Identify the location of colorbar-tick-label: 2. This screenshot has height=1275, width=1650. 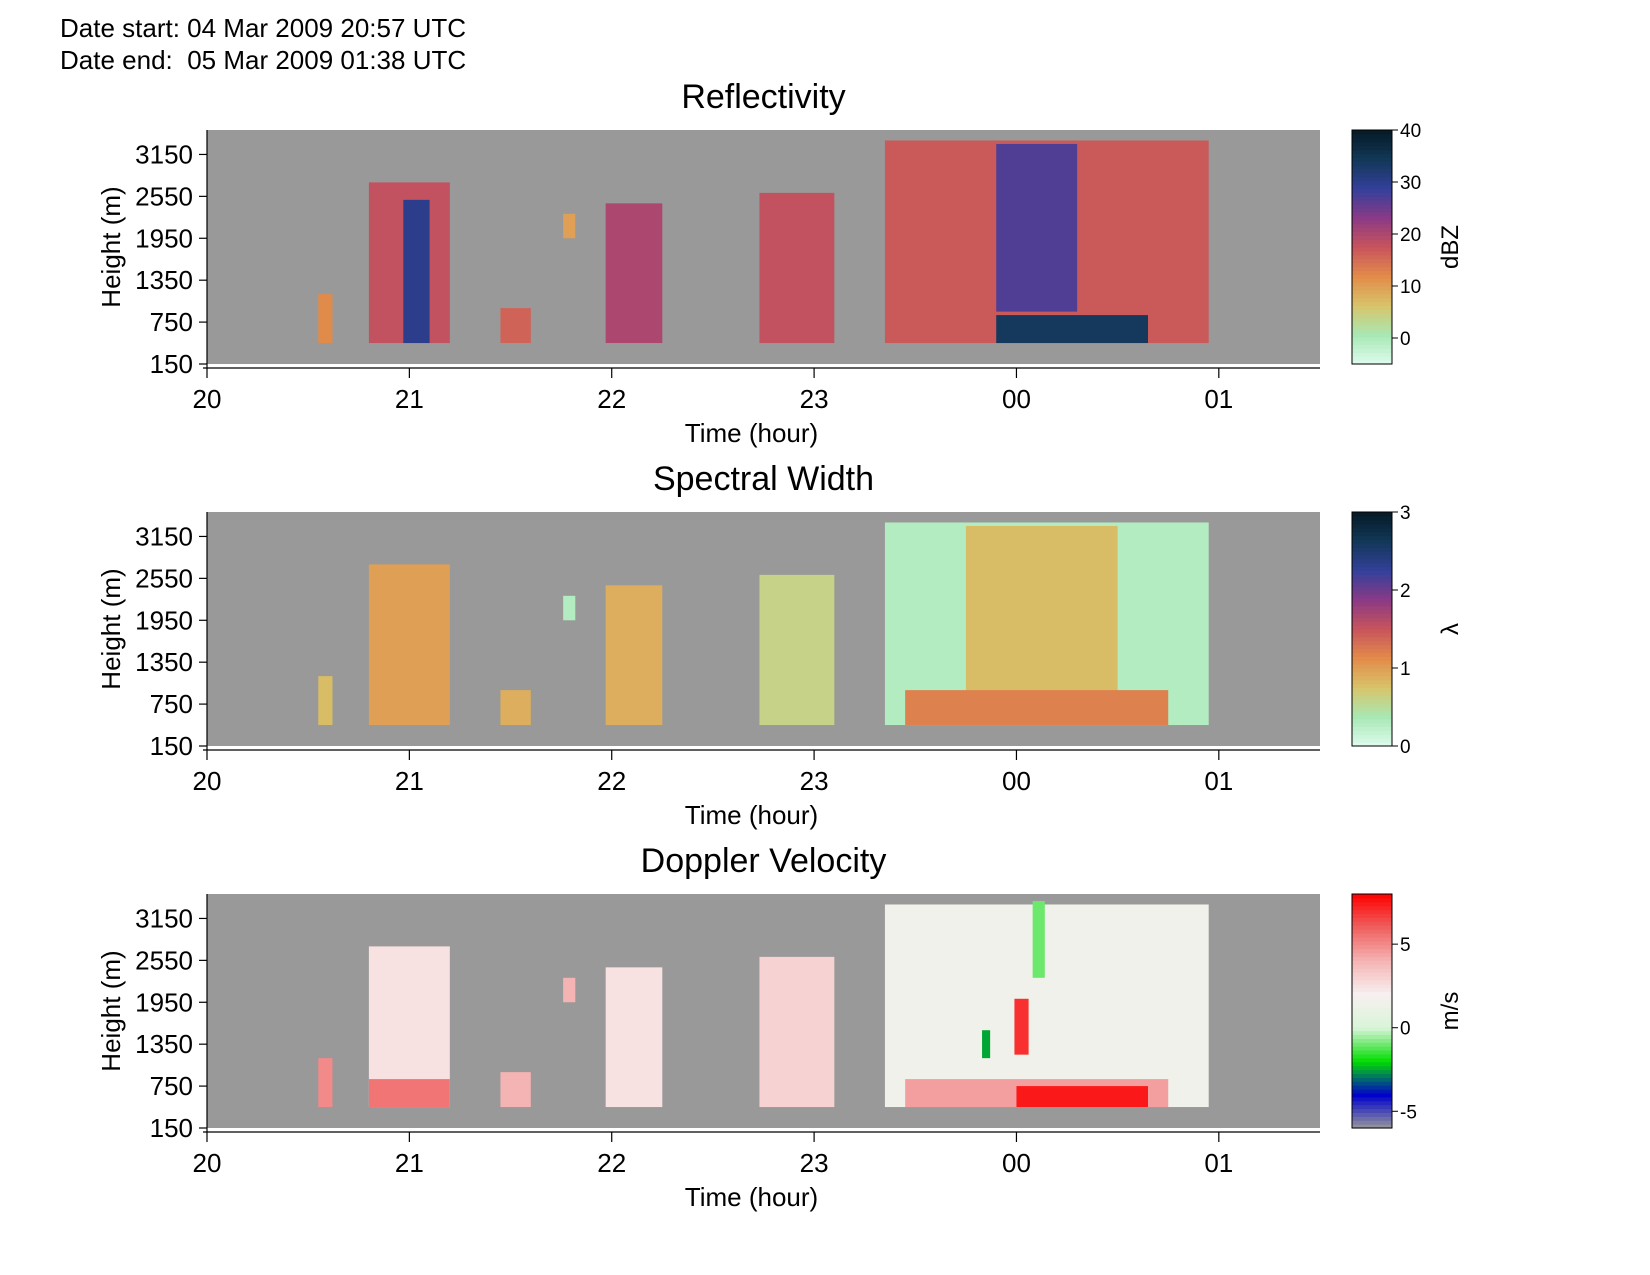
(1405, 591).